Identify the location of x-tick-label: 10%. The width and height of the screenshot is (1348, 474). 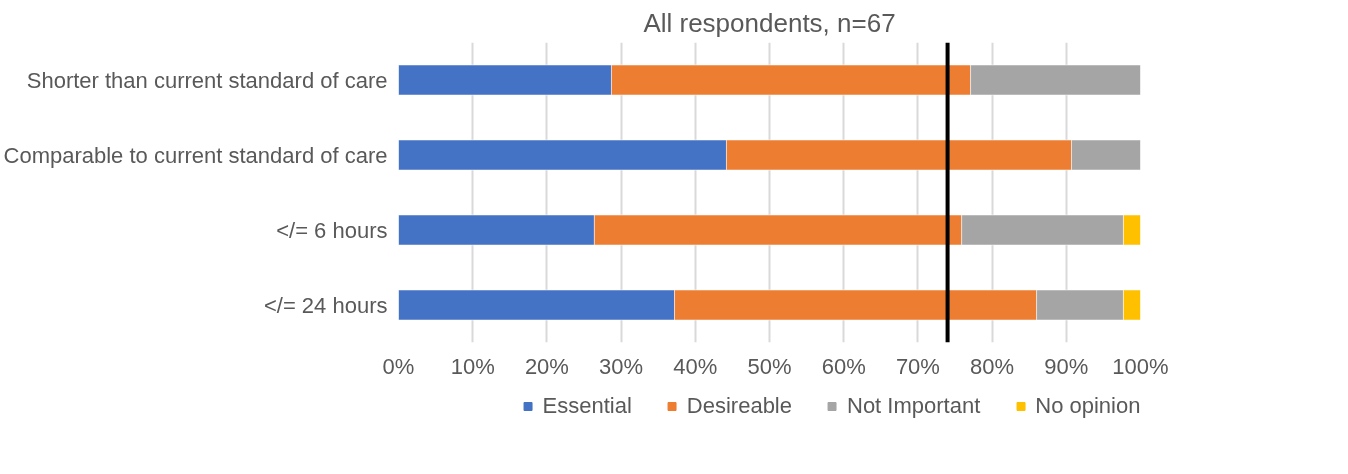
(472, 366).